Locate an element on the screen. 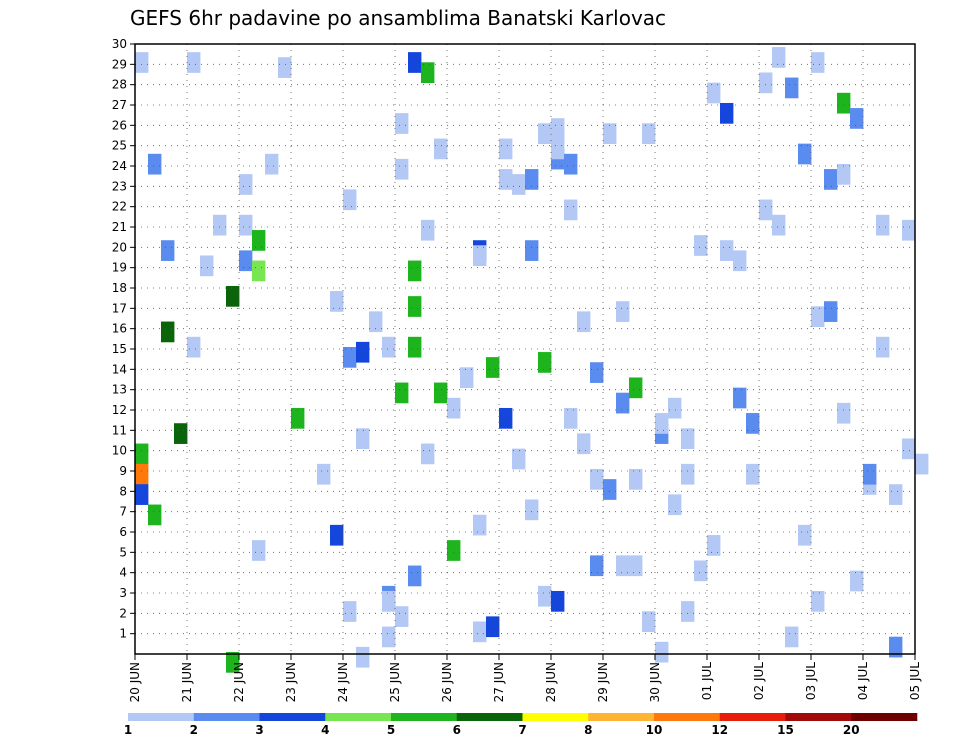  y-tick-label: 26 is located at coordinates (119, 125).